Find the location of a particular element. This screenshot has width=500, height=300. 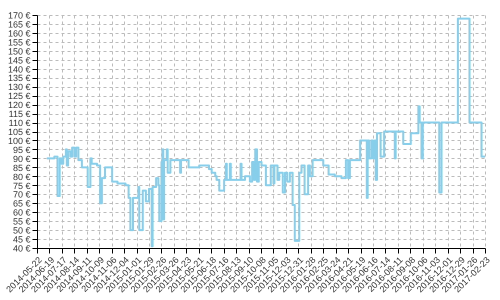

y-tick-label: 95 € is located at coordinates (21, 149).